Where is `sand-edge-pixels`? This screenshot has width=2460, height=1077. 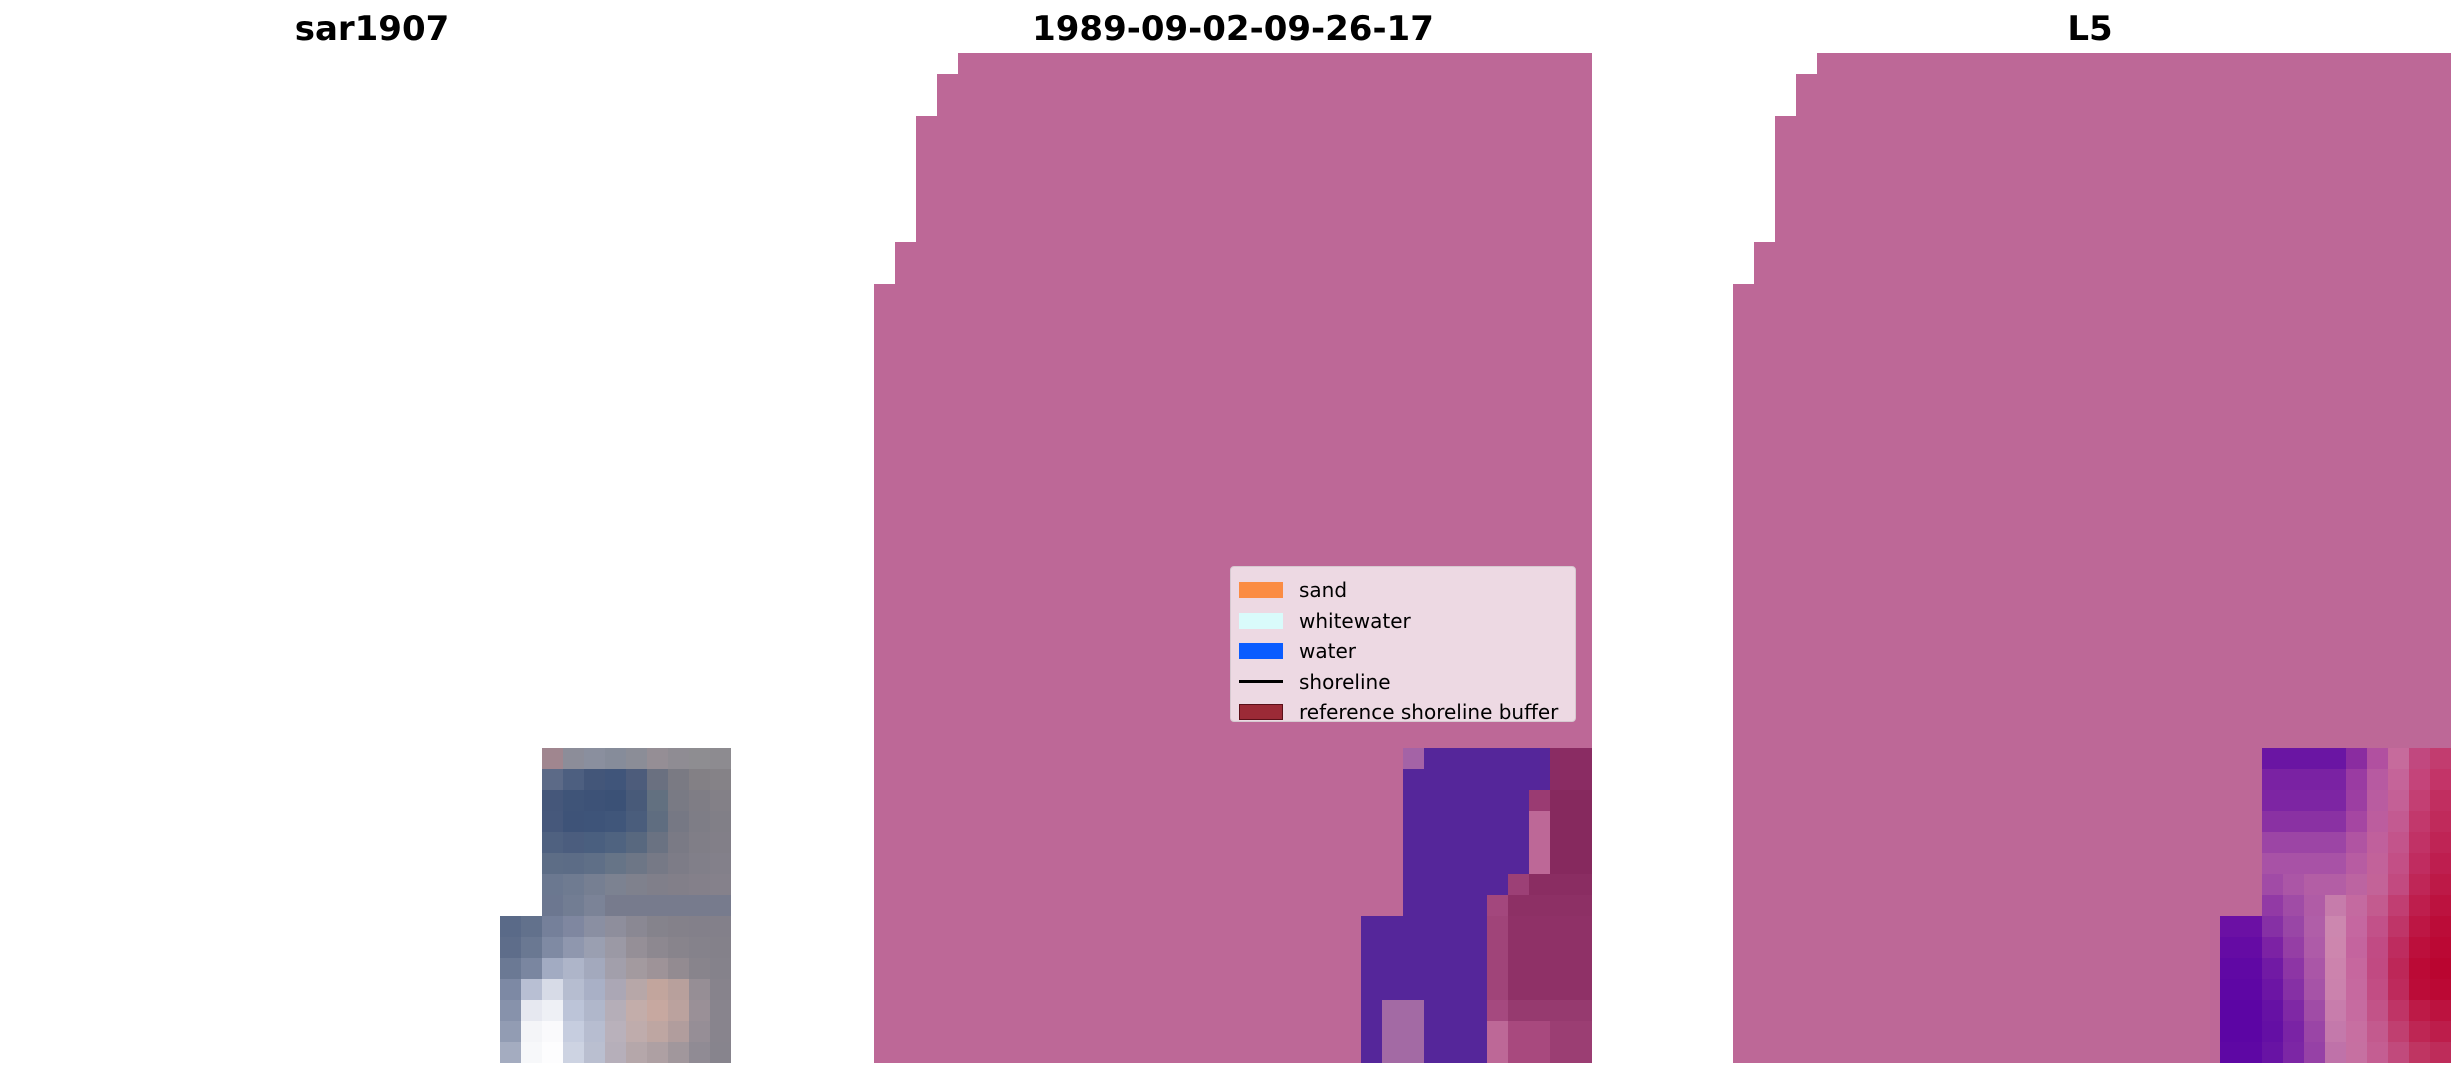 sand-edge-pixels is located at coordinates (1539, 905).